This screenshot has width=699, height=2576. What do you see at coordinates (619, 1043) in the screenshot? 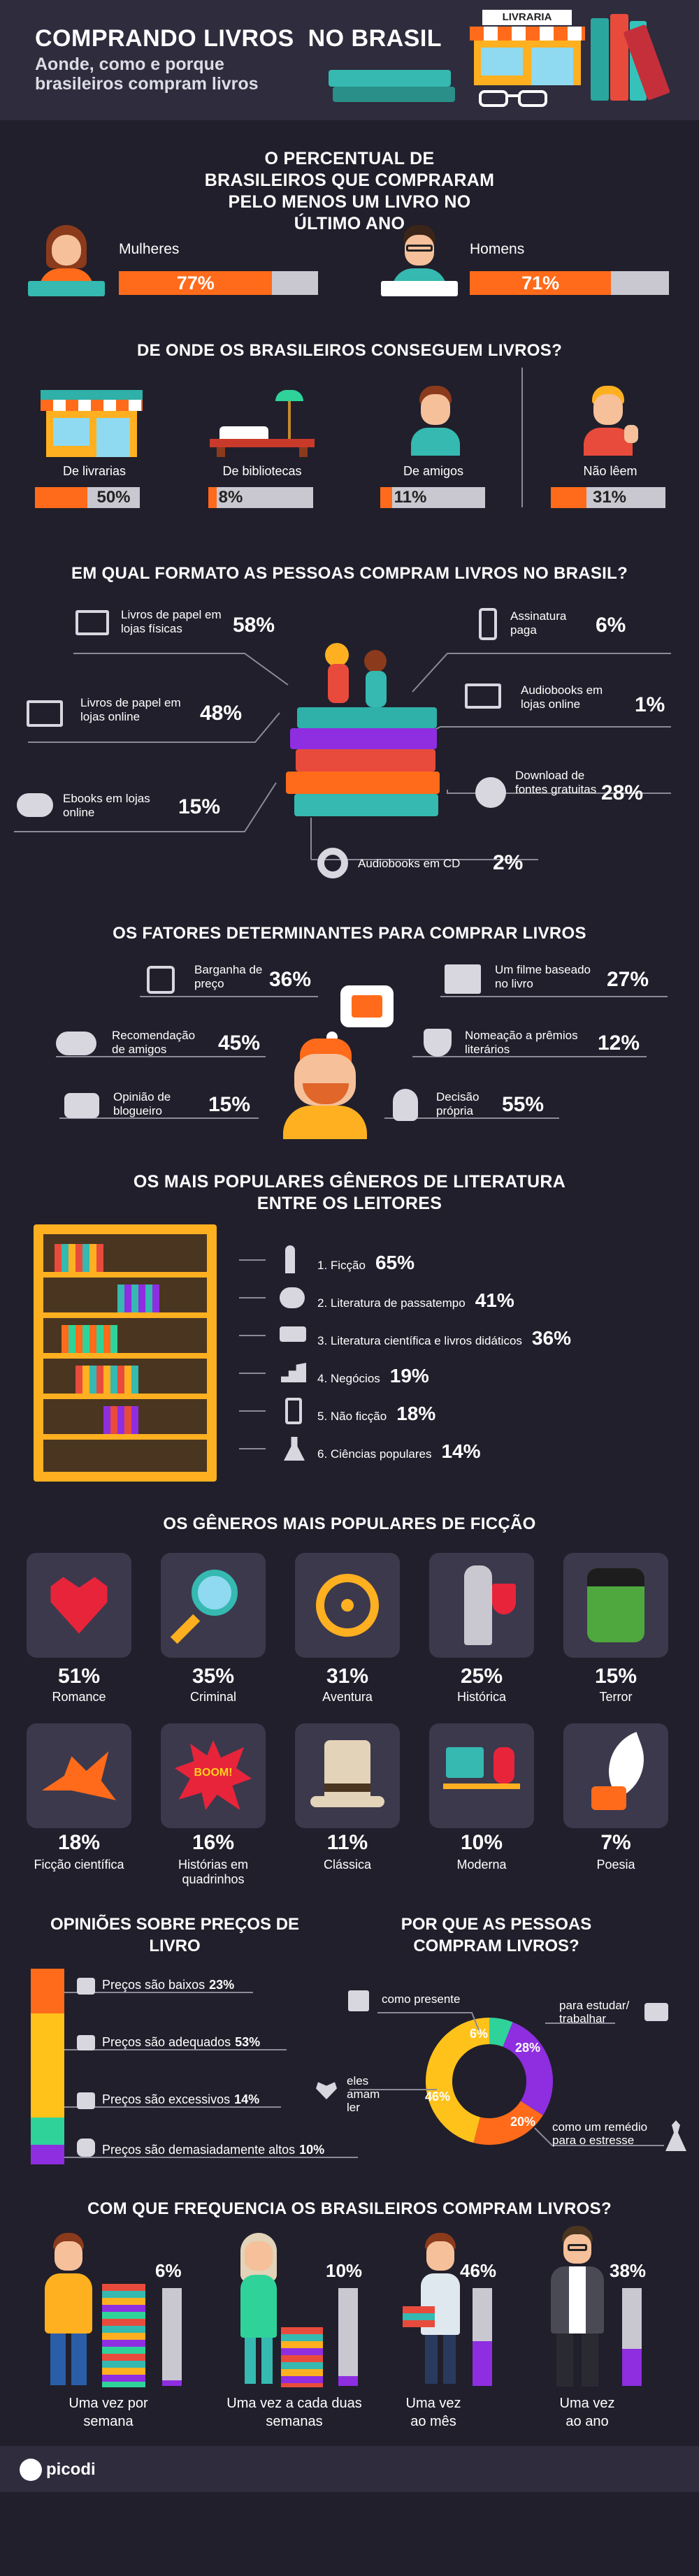
I see `factor-value-4: 12%` at bounding box center [619, 1043].